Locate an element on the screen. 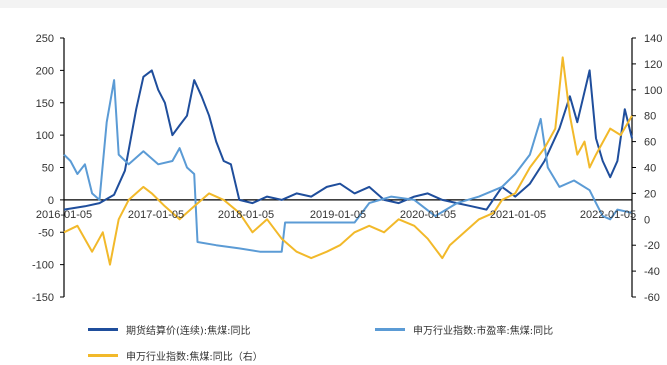  right-tick-label: 120 is located at coordinates (653, 65).